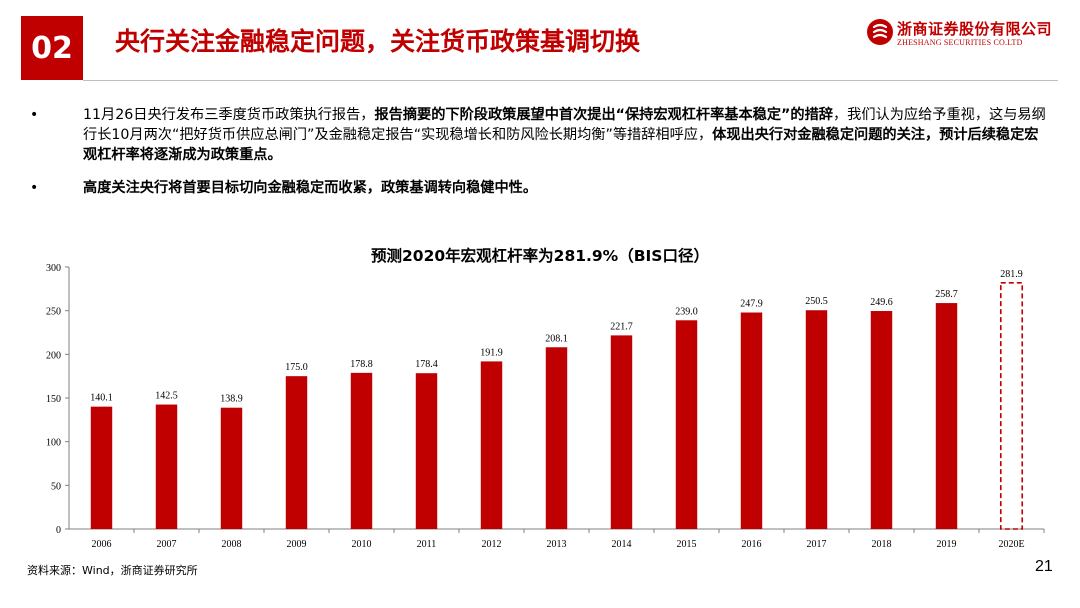 This screenshot has width=1080, height=608. Describe the element at coordinates (975, 29) in the screenshot. I see `logo-name-cn: 浙商证券股份有限公司` at that location.